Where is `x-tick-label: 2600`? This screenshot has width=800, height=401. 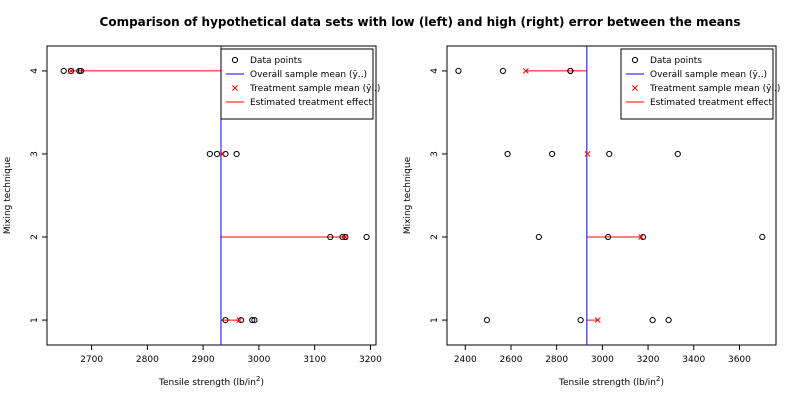 x-tick-label: 2600 is located at coordinates (511, 360).